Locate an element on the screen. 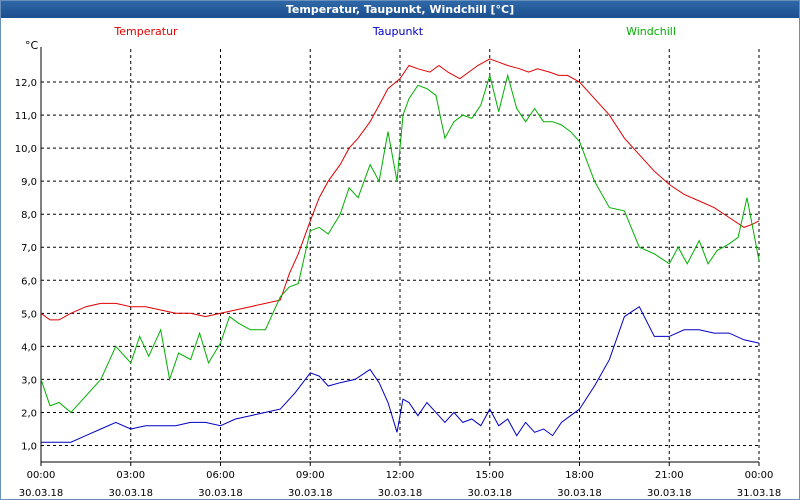 Image resolution: width=800 pixels, height=500 pixels. y-tick-label: 7,0 is located at coordinates (29, 248).